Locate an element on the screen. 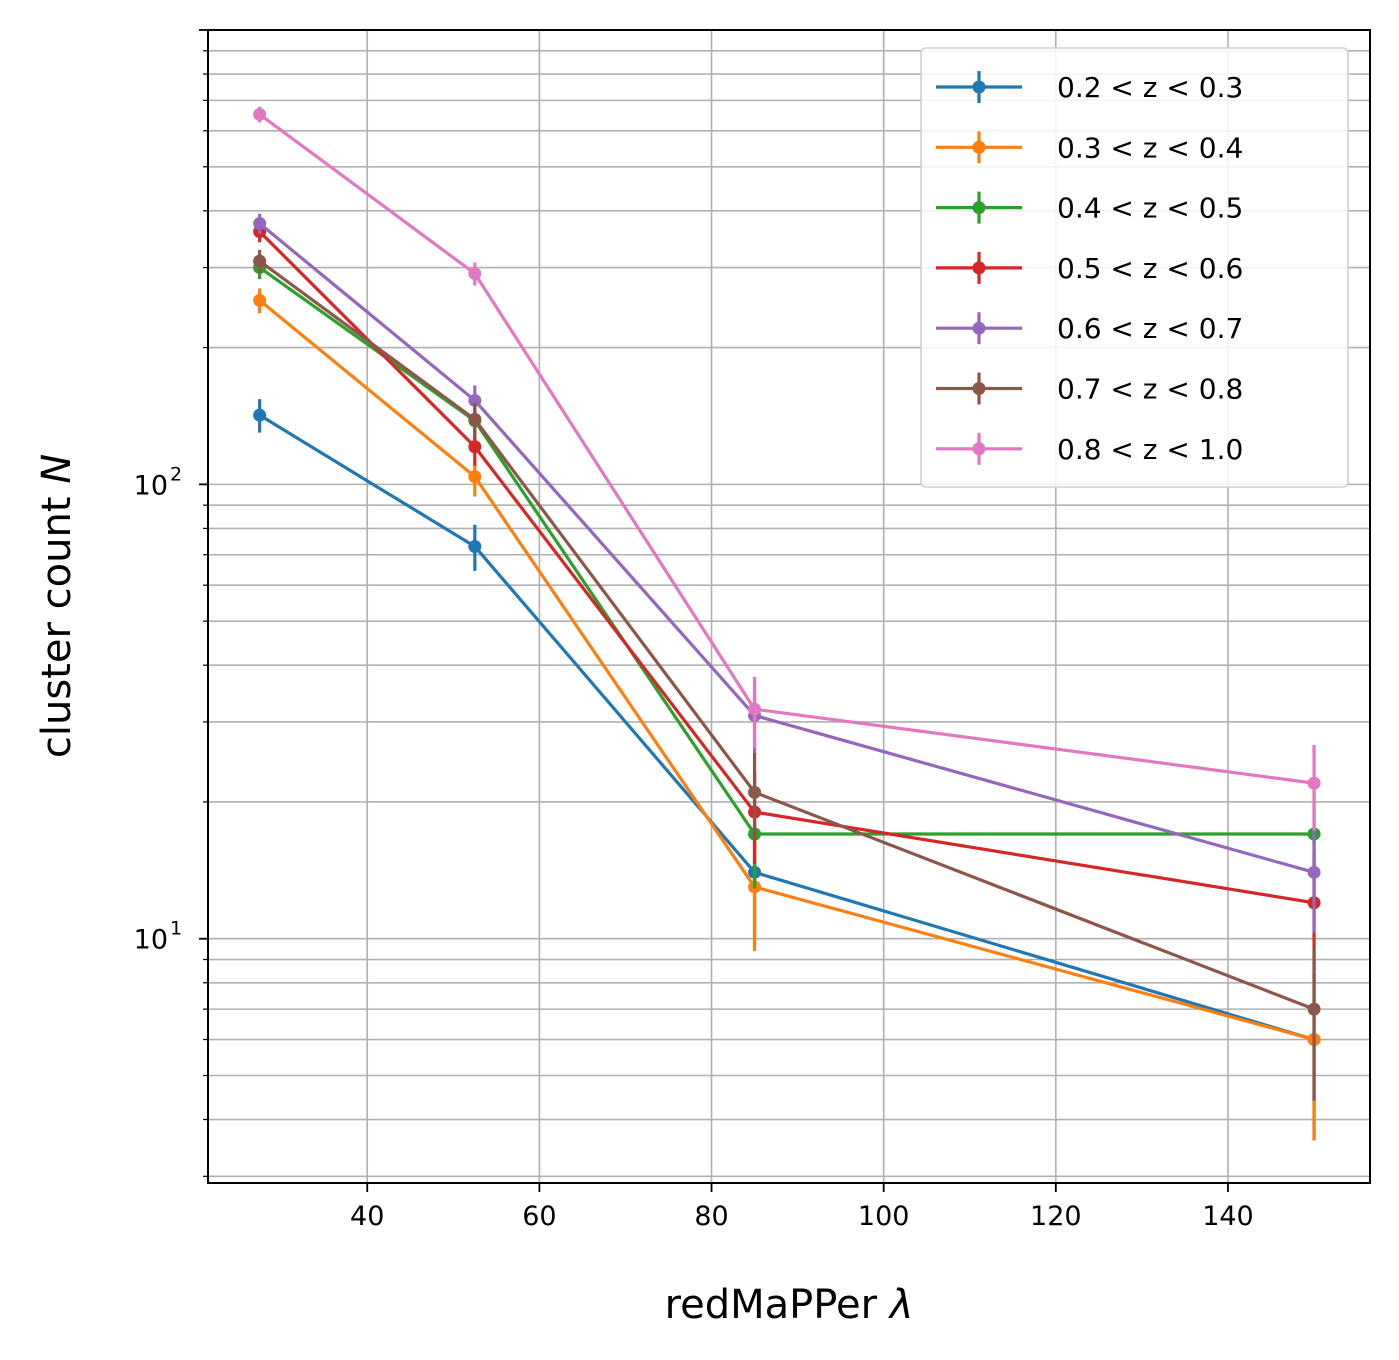 The image size is (1399, 1360). legend-label: 0.7 < z < 0.8 is located at coordinates (1150, 389).